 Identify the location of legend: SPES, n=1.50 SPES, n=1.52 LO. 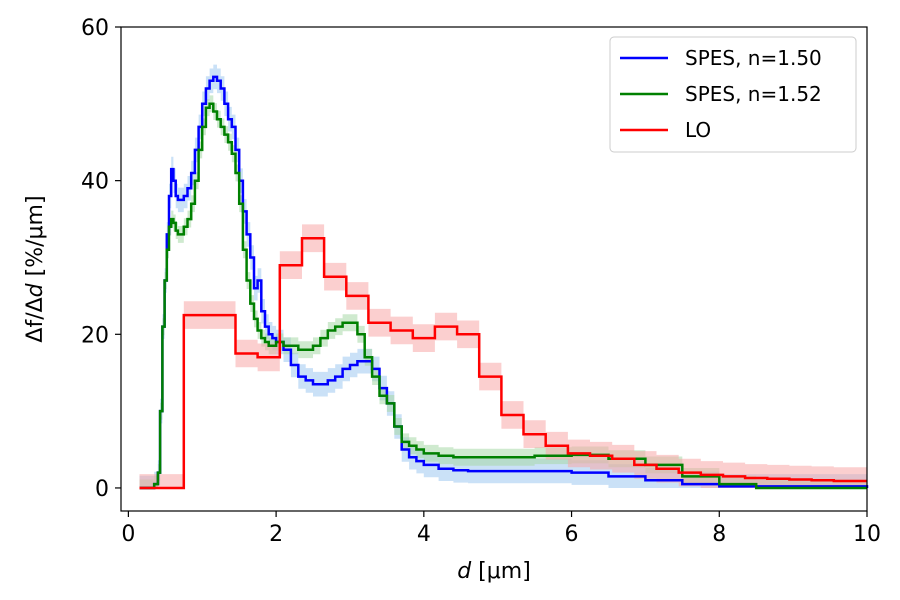
(733, 94).